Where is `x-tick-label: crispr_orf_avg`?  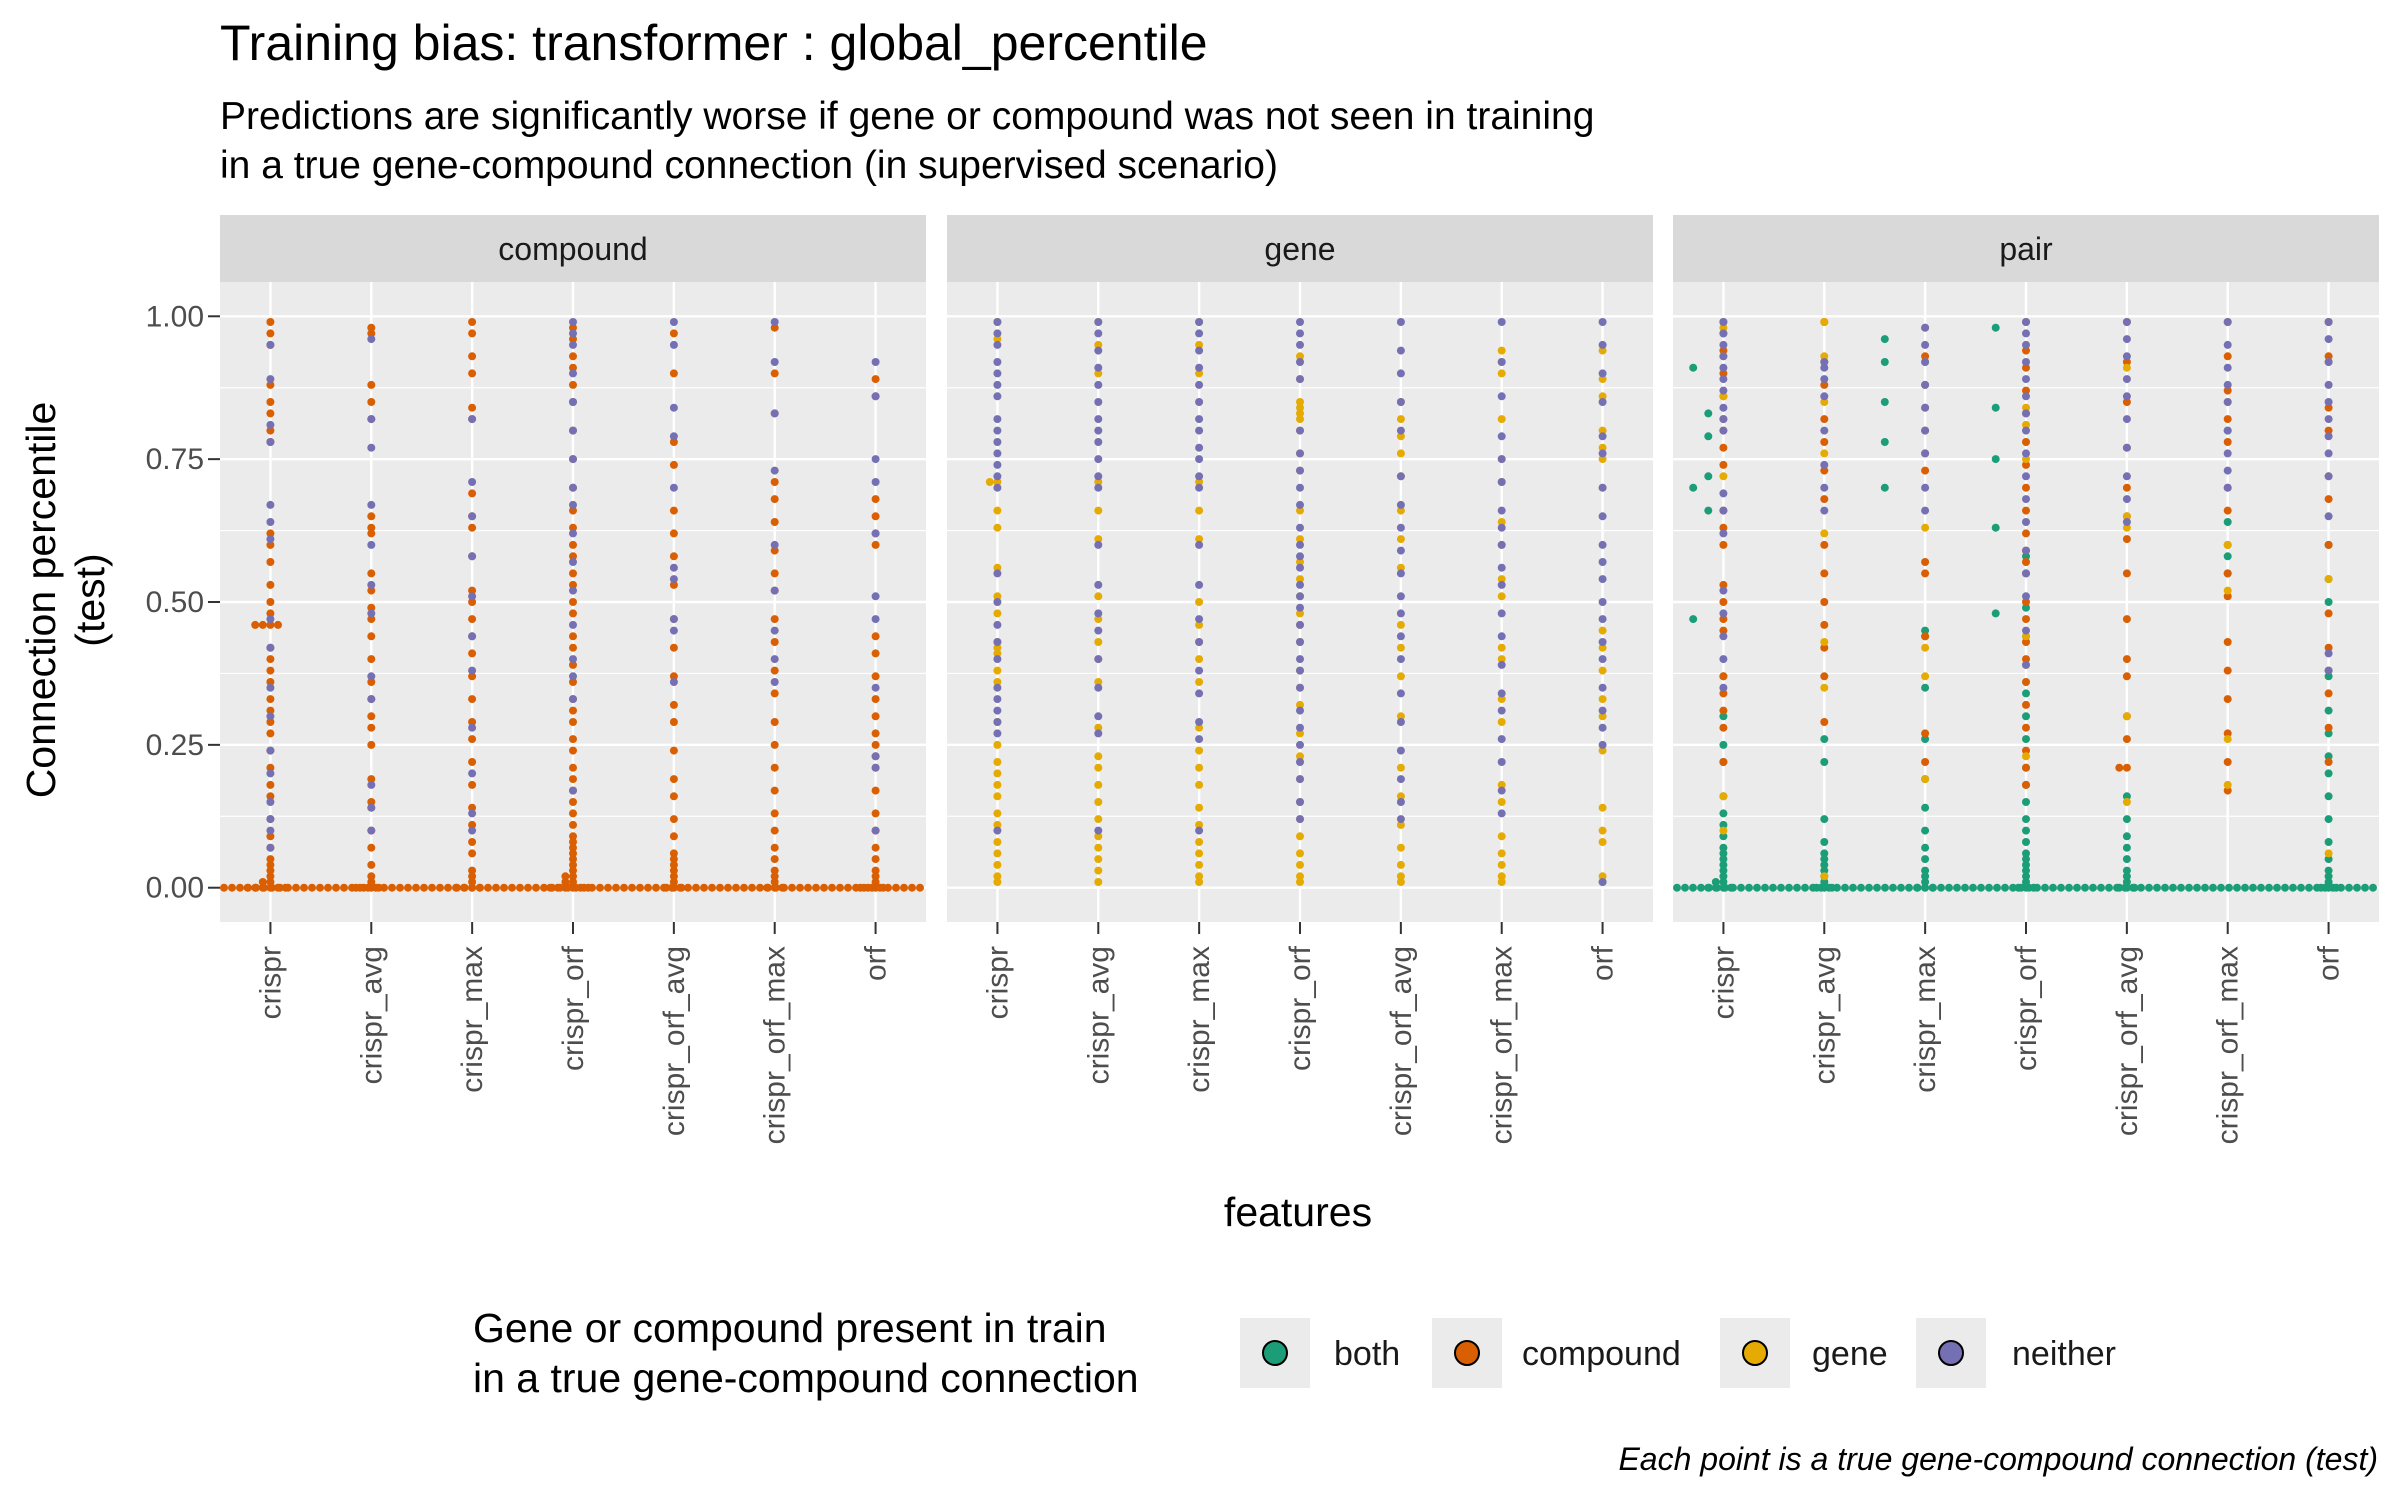
x-tick-label: crispr_orf_avg is located at coordinates (674, 1041).